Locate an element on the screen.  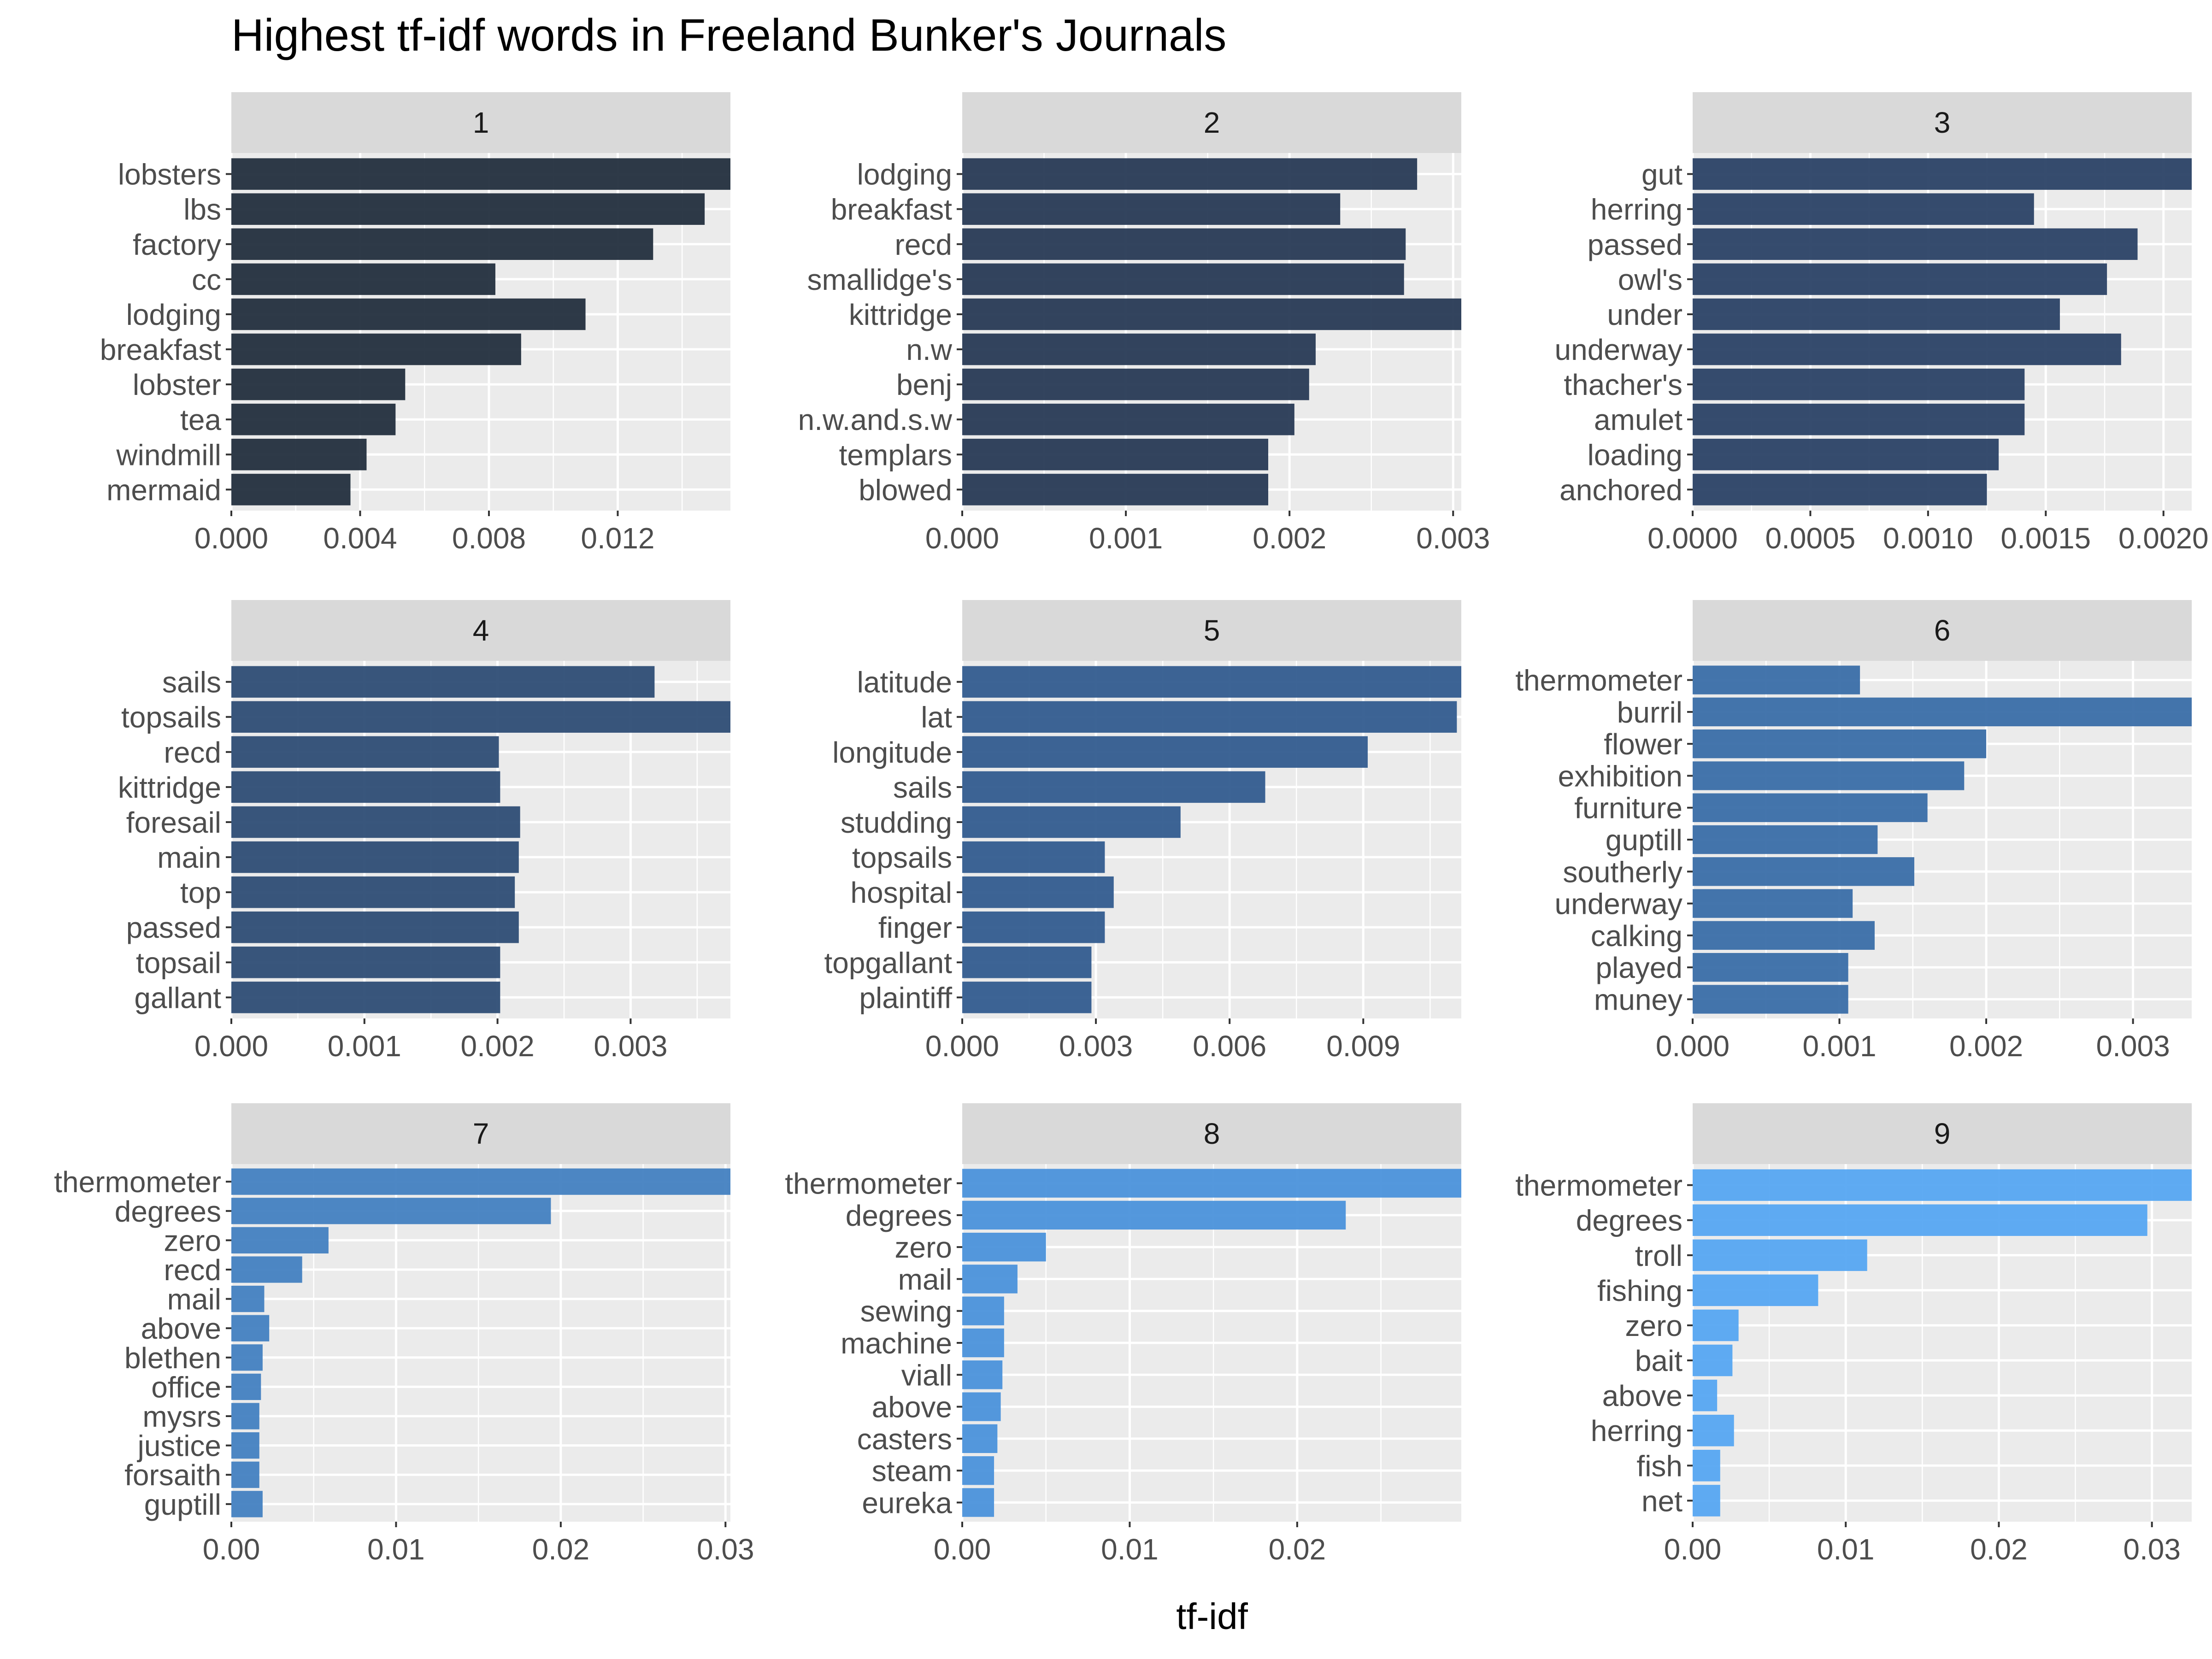
word-label: net is located at coordinates (1662, 1501).